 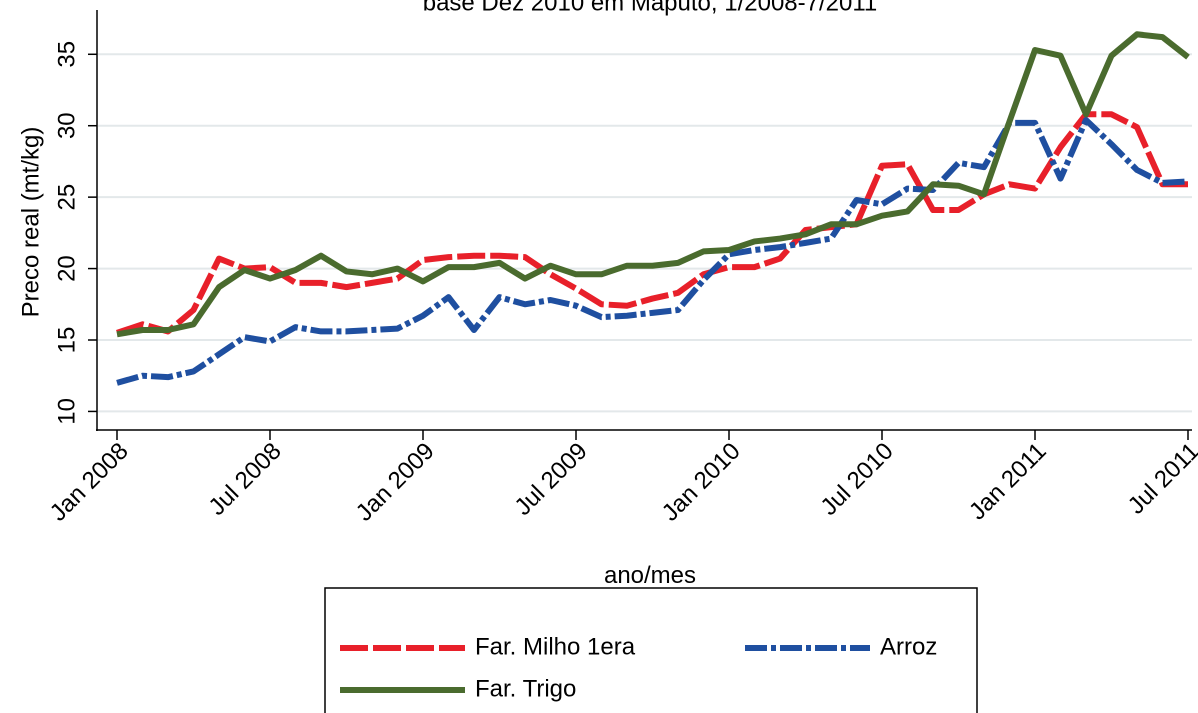 I want to click on legend-label: Arroz, so click(x=908, y=646).